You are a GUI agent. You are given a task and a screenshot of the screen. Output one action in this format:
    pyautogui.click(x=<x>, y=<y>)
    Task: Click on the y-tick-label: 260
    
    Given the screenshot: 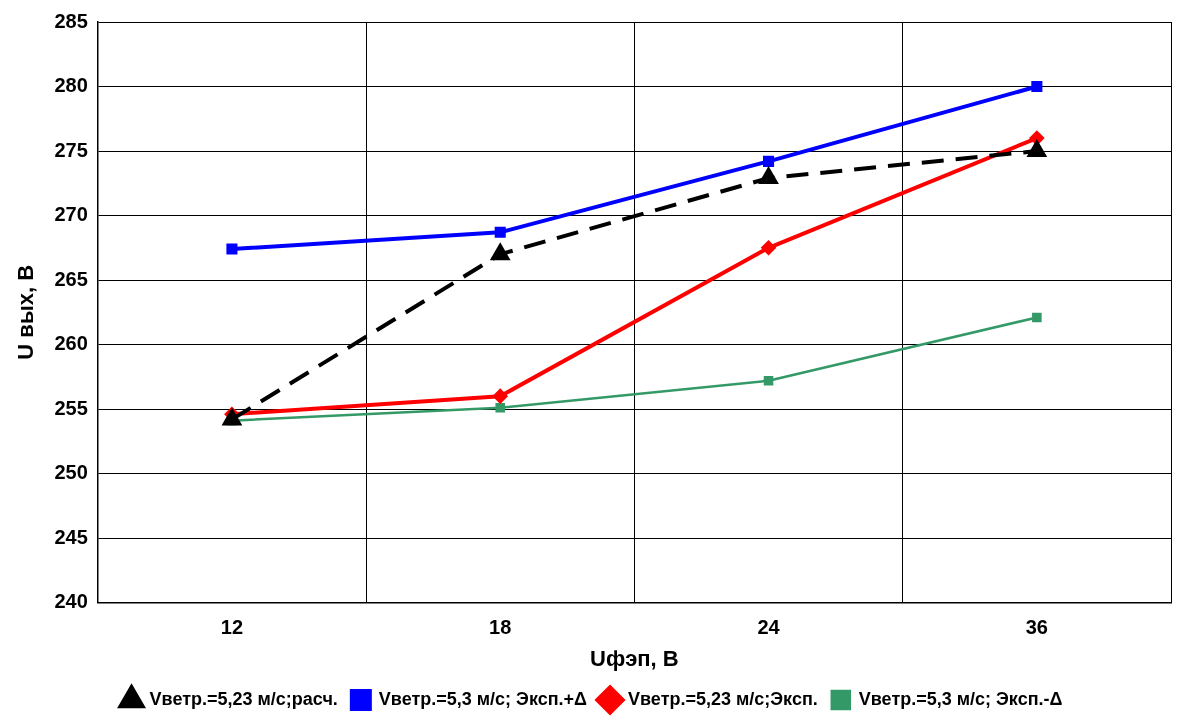 What is the action you would take?
    pyautogui.click(x=71, y=343)
    